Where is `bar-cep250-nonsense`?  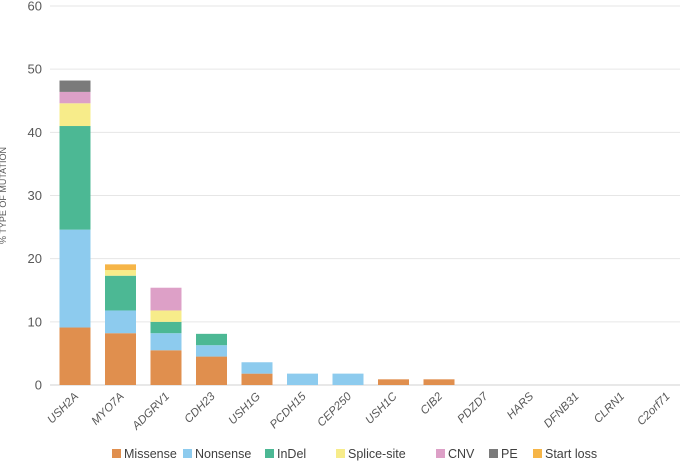
bar-cep250-nonsense is located at coordinates (348, 379).